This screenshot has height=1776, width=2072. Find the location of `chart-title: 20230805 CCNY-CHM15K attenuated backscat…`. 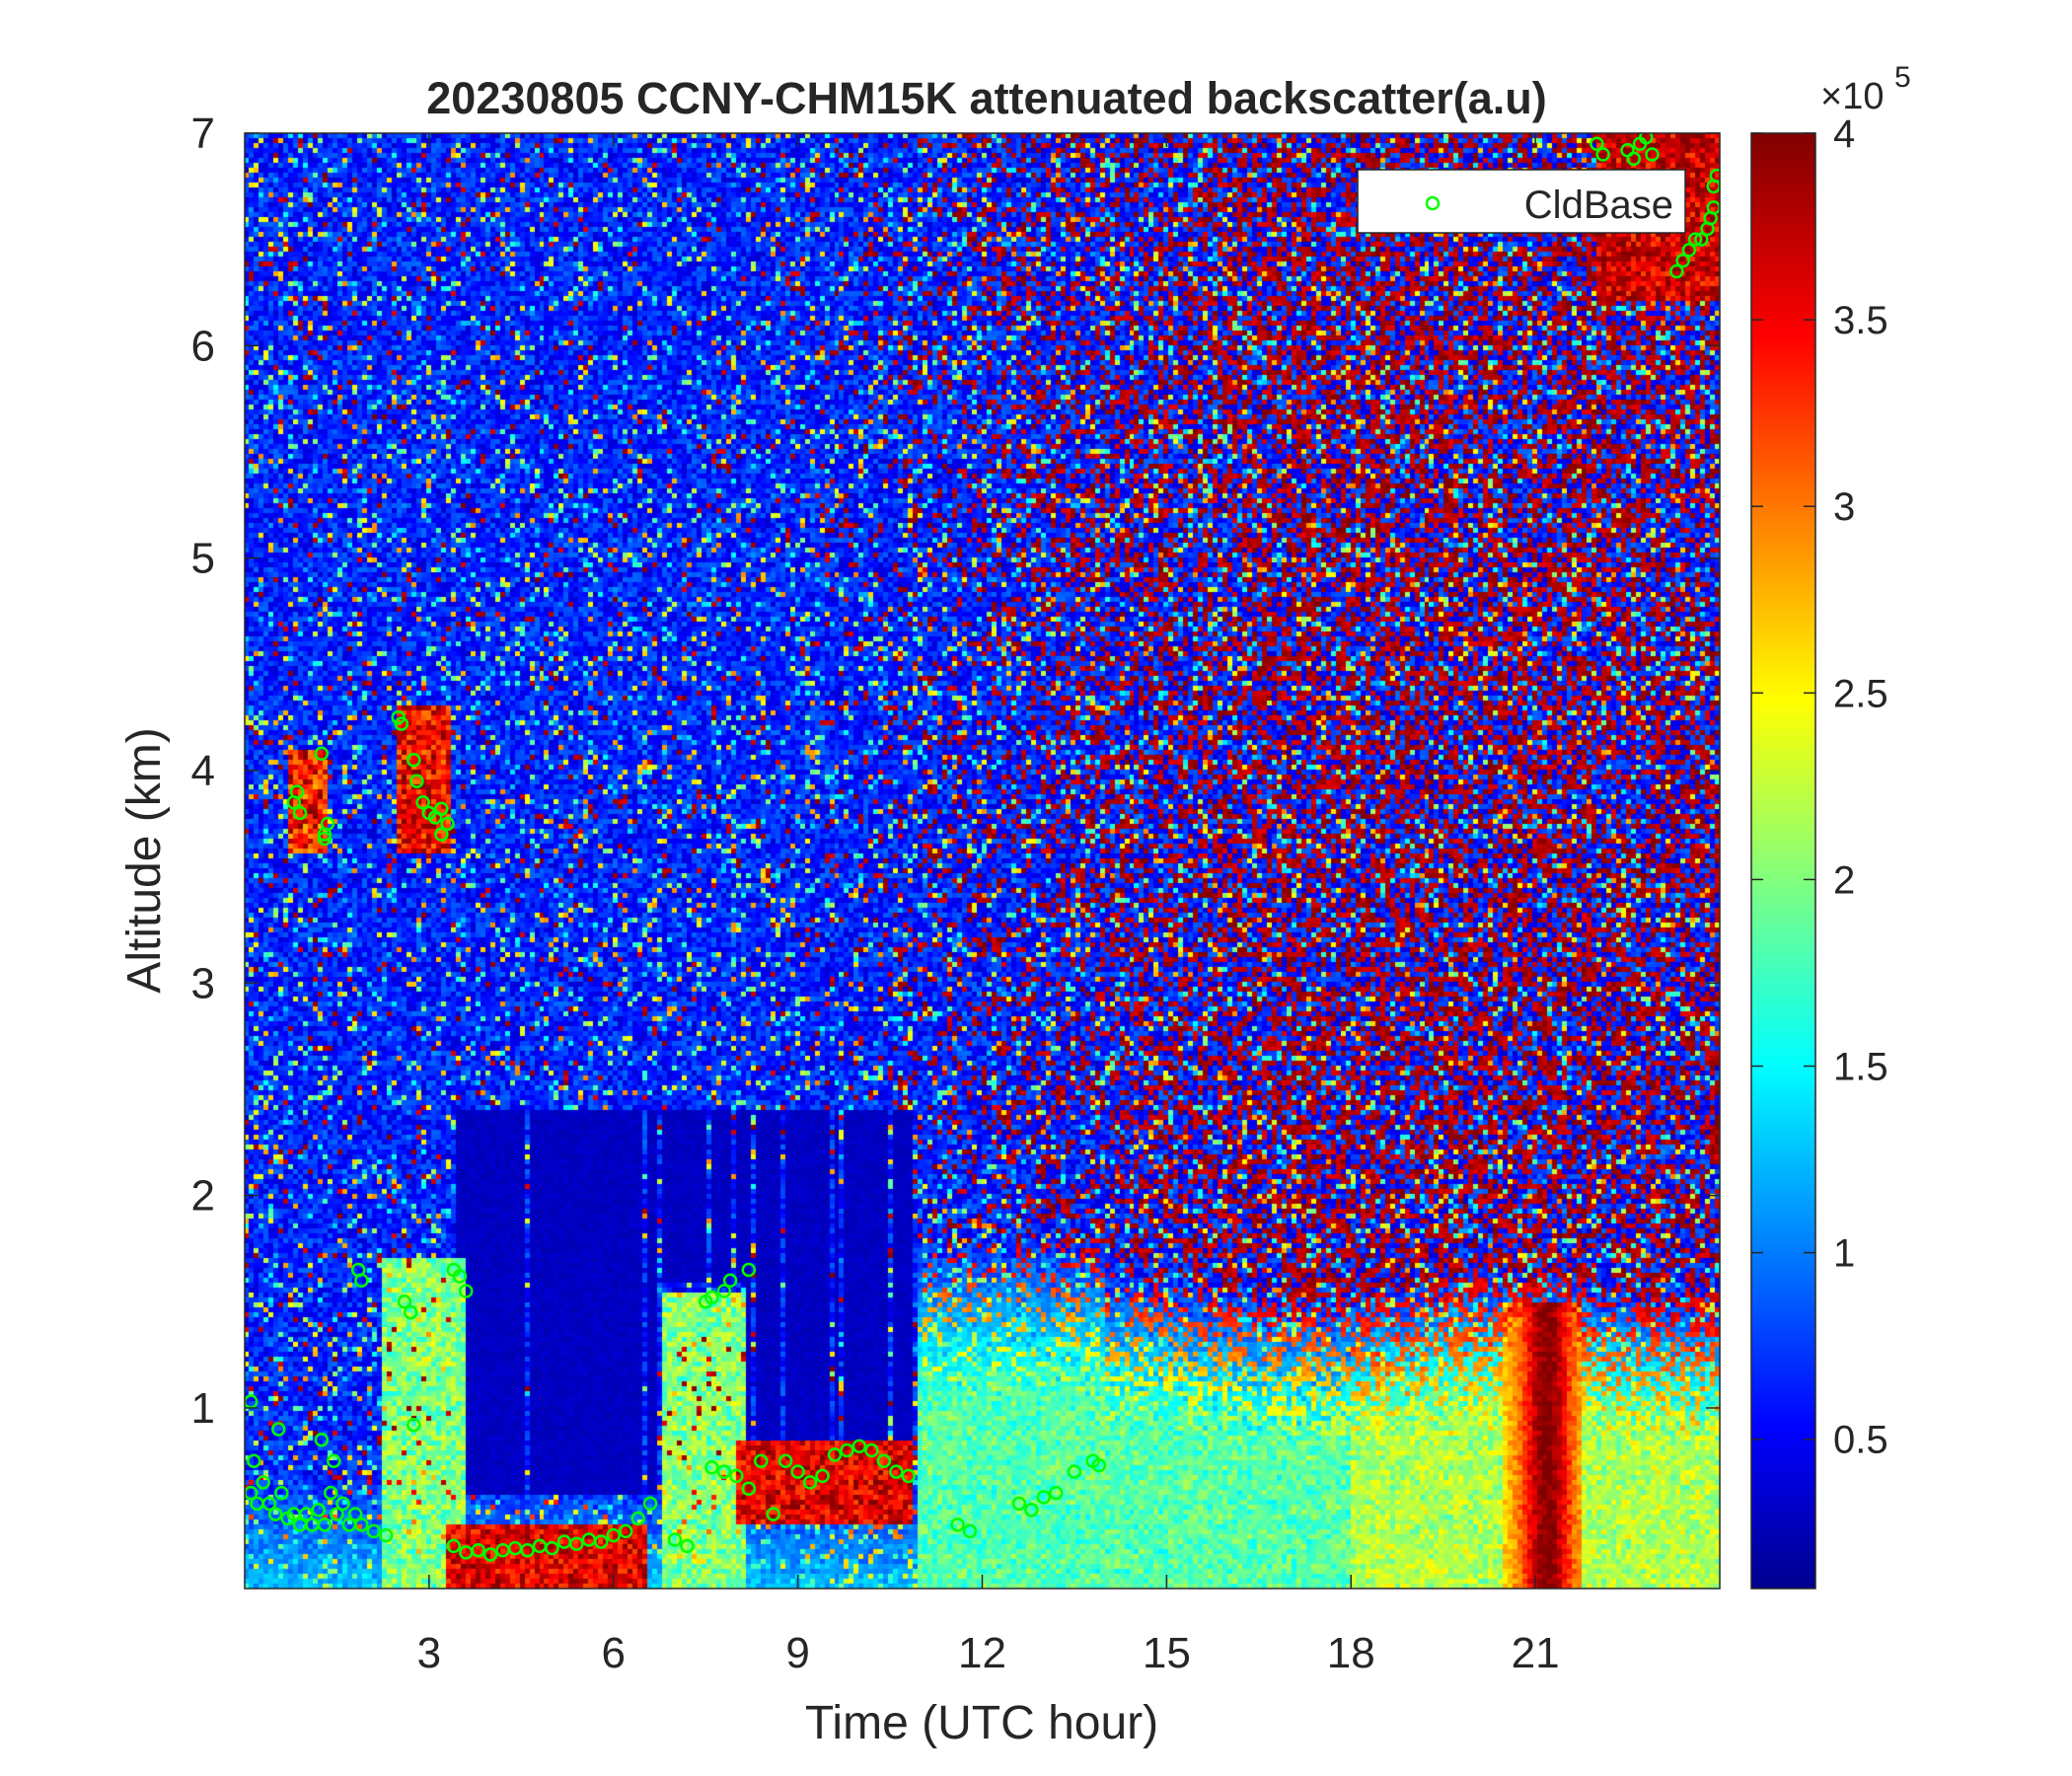

chart-title: 20230805 CCNY-CHM15K attenuated backscat… is located at coordinates (986, 98).